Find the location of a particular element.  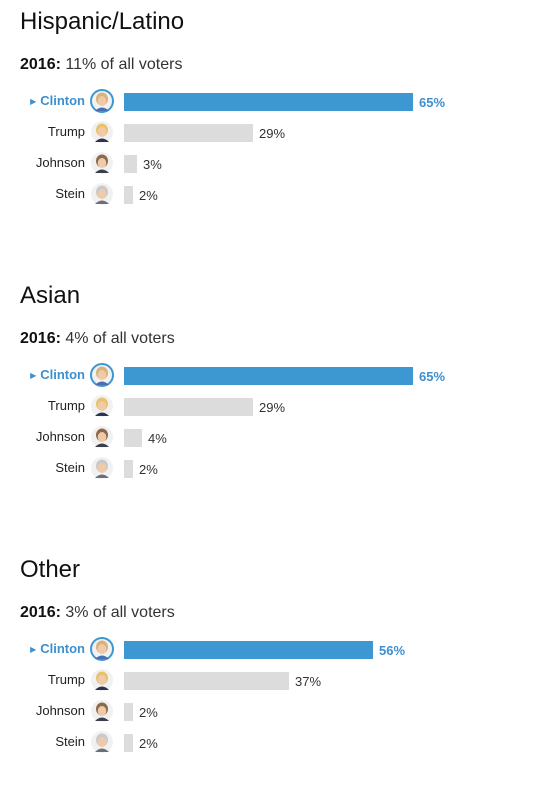

chart-subtitle: 2016: 4% of all voters is located at coordinates (97, 339).